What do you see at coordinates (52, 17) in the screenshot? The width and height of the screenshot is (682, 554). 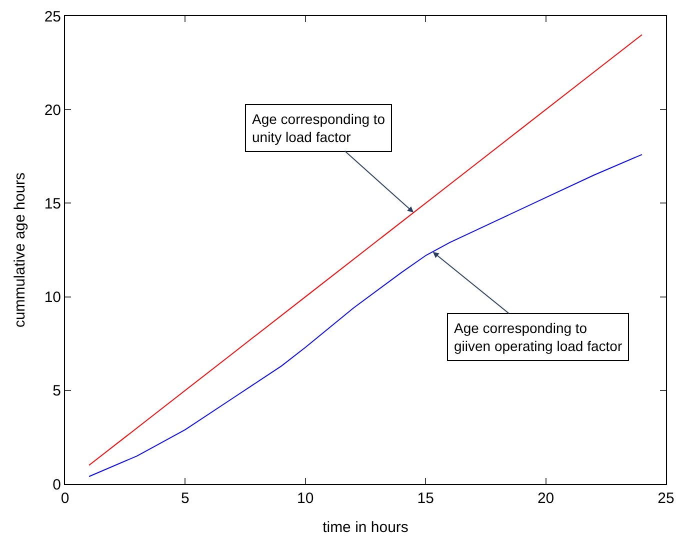 I see `y-tick-label: 25` at bounding box center [52, 17].